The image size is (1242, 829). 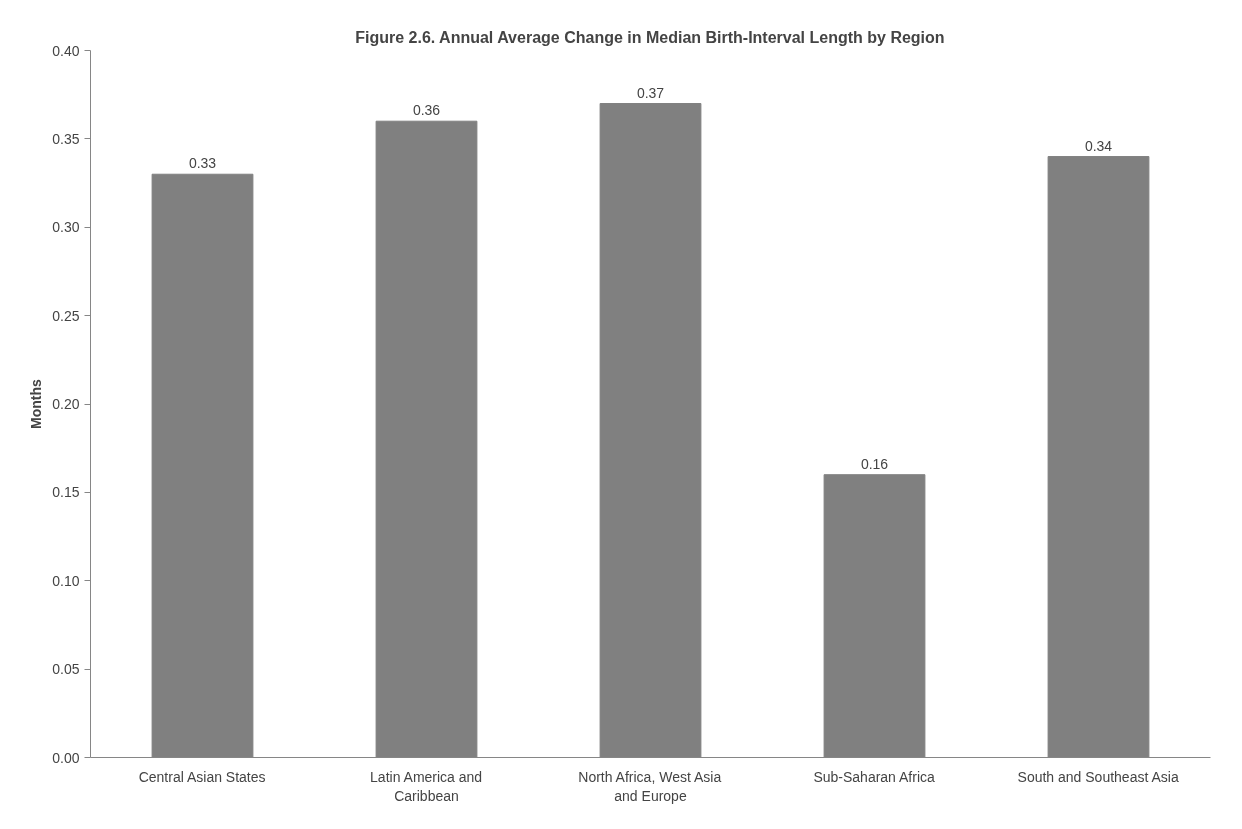 I want to click on x-tick-label: Sub-Saharan Africa, so click(x=874, y=776).